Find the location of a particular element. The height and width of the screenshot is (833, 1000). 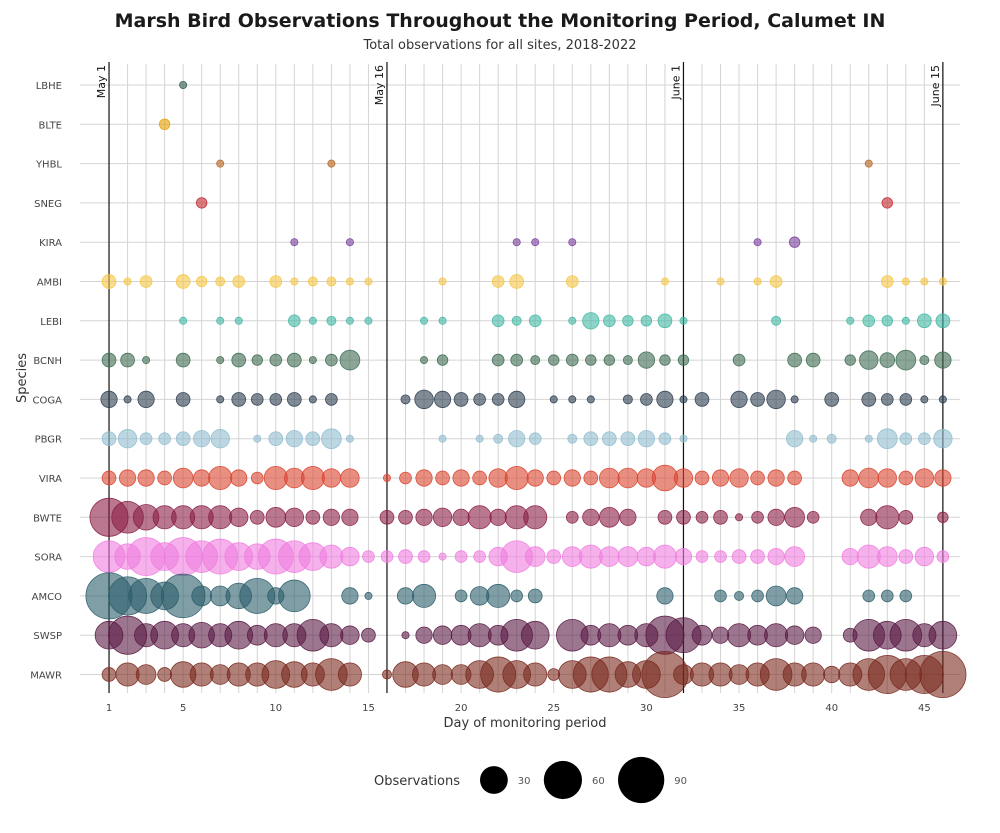

x-tick-label: 25 is located at coordinates (553, 708).